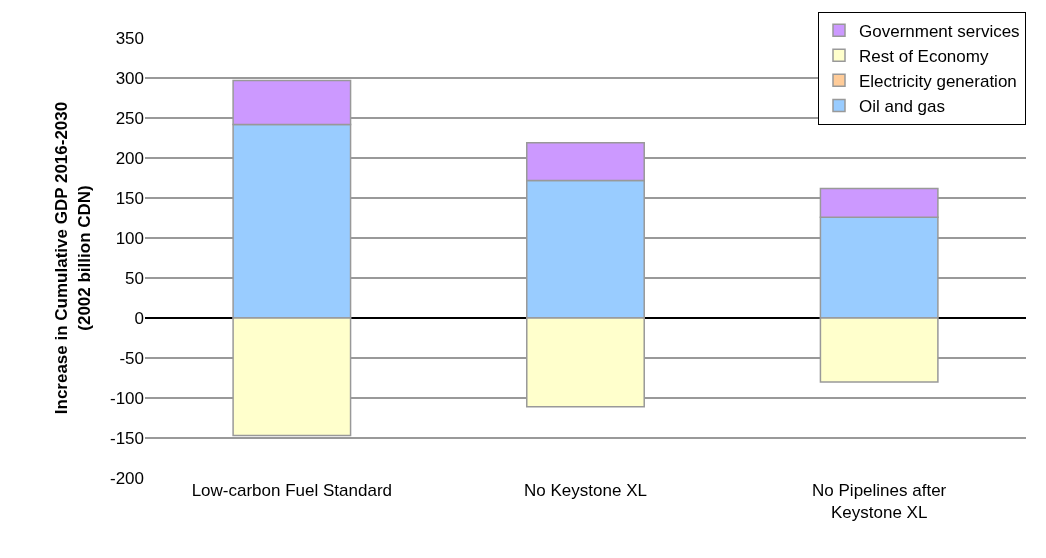  What do you see at coordinates (939, 31) in the screenshot?
I see `legend-label: Government services` at bounding box center [939, 31].